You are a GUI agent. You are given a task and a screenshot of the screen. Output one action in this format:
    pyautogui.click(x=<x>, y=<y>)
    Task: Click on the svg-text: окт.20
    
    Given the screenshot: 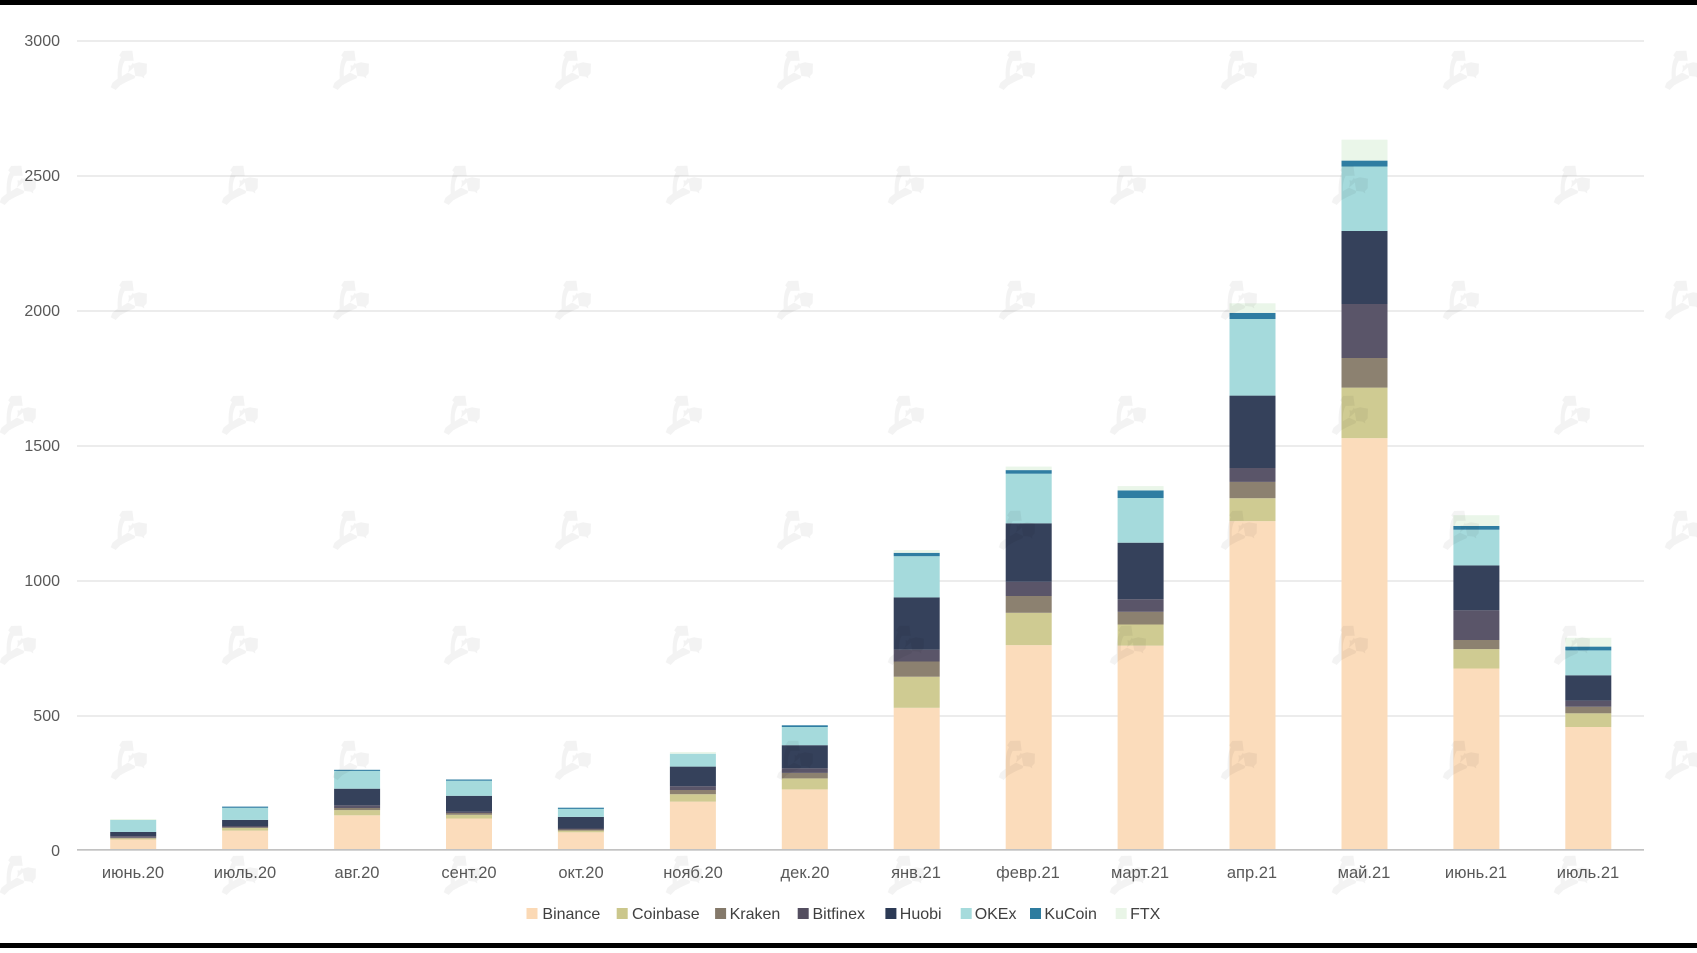 What is the action you would take?
    pyautogui.click(x=580, y=873)
    